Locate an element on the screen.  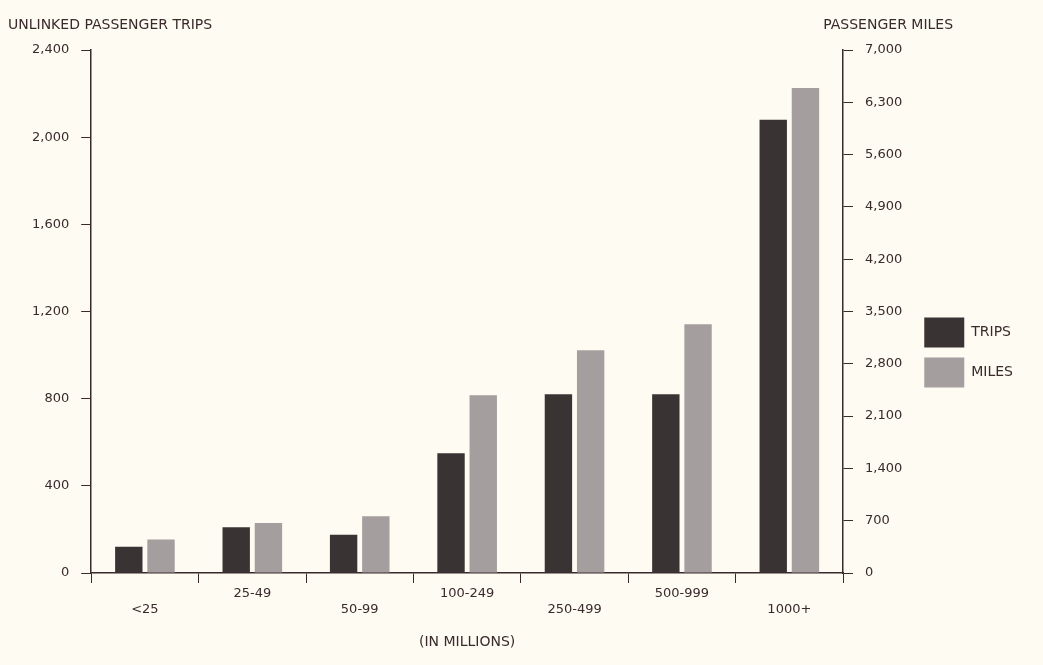
x-tick-label: 100-249 is located at coordinates (467, 593).